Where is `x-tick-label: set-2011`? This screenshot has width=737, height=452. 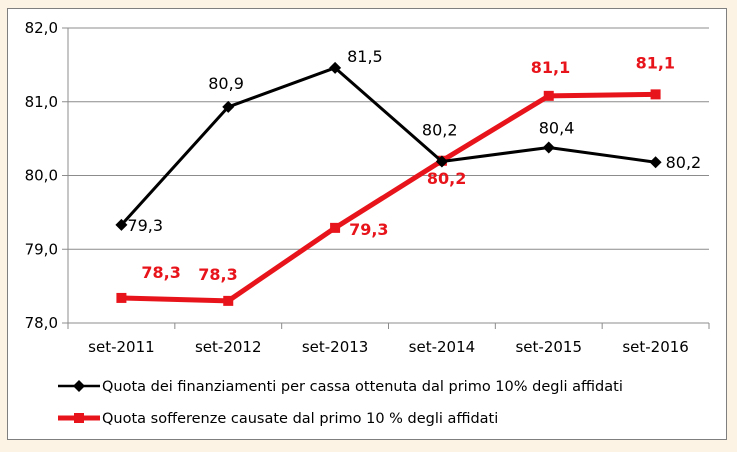
x-tick-label: set-2011 is located at coordinates (121, 347).